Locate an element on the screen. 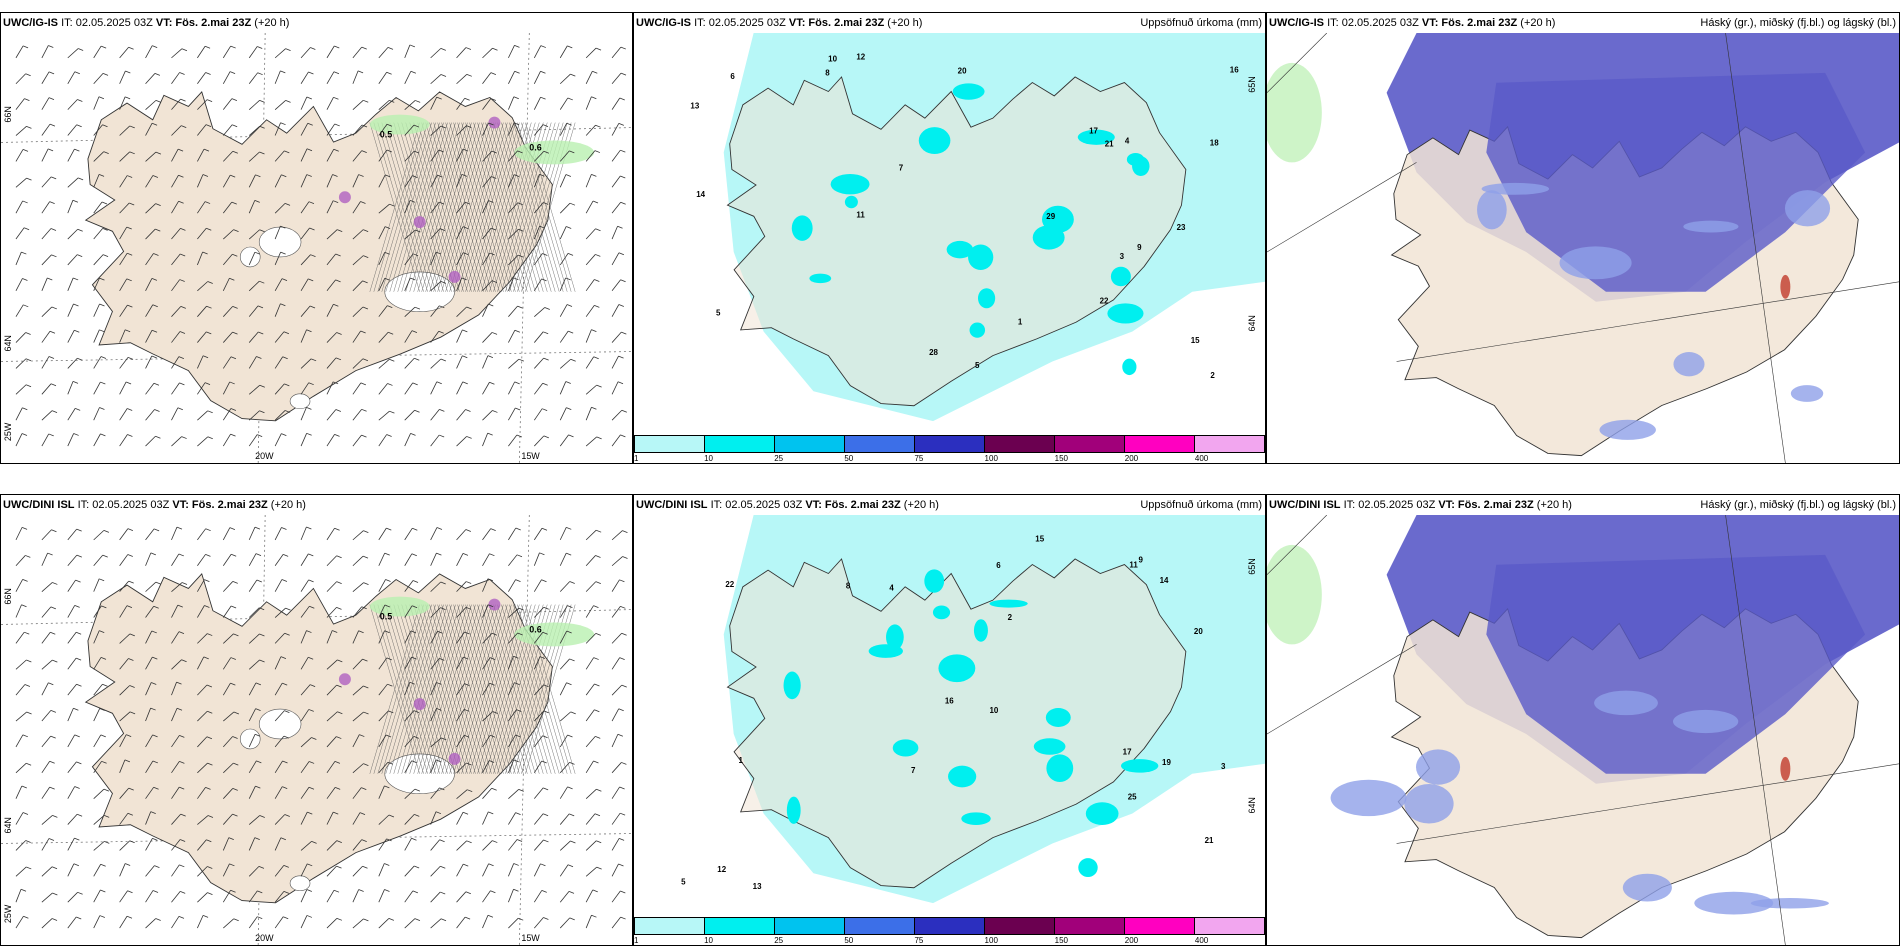  projection-line is located at coordinates (1342, 689).